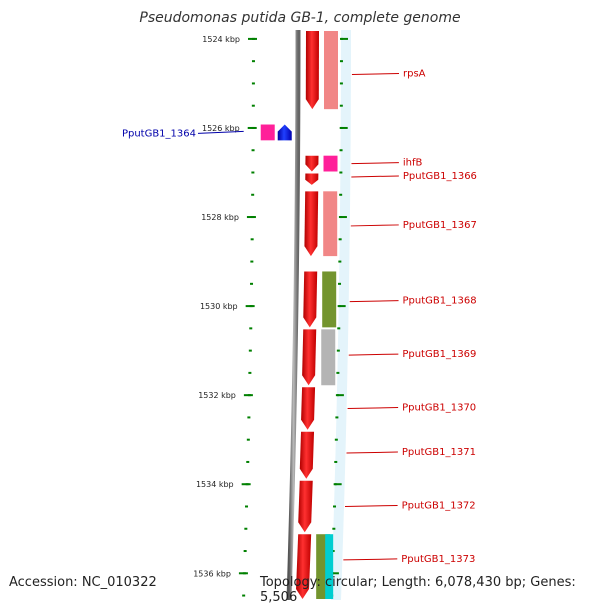  What do you see at coordinates (220, 217) in the screenshot?
I see `tick-label: 1528 kbp` at bounding box center [220, 217].